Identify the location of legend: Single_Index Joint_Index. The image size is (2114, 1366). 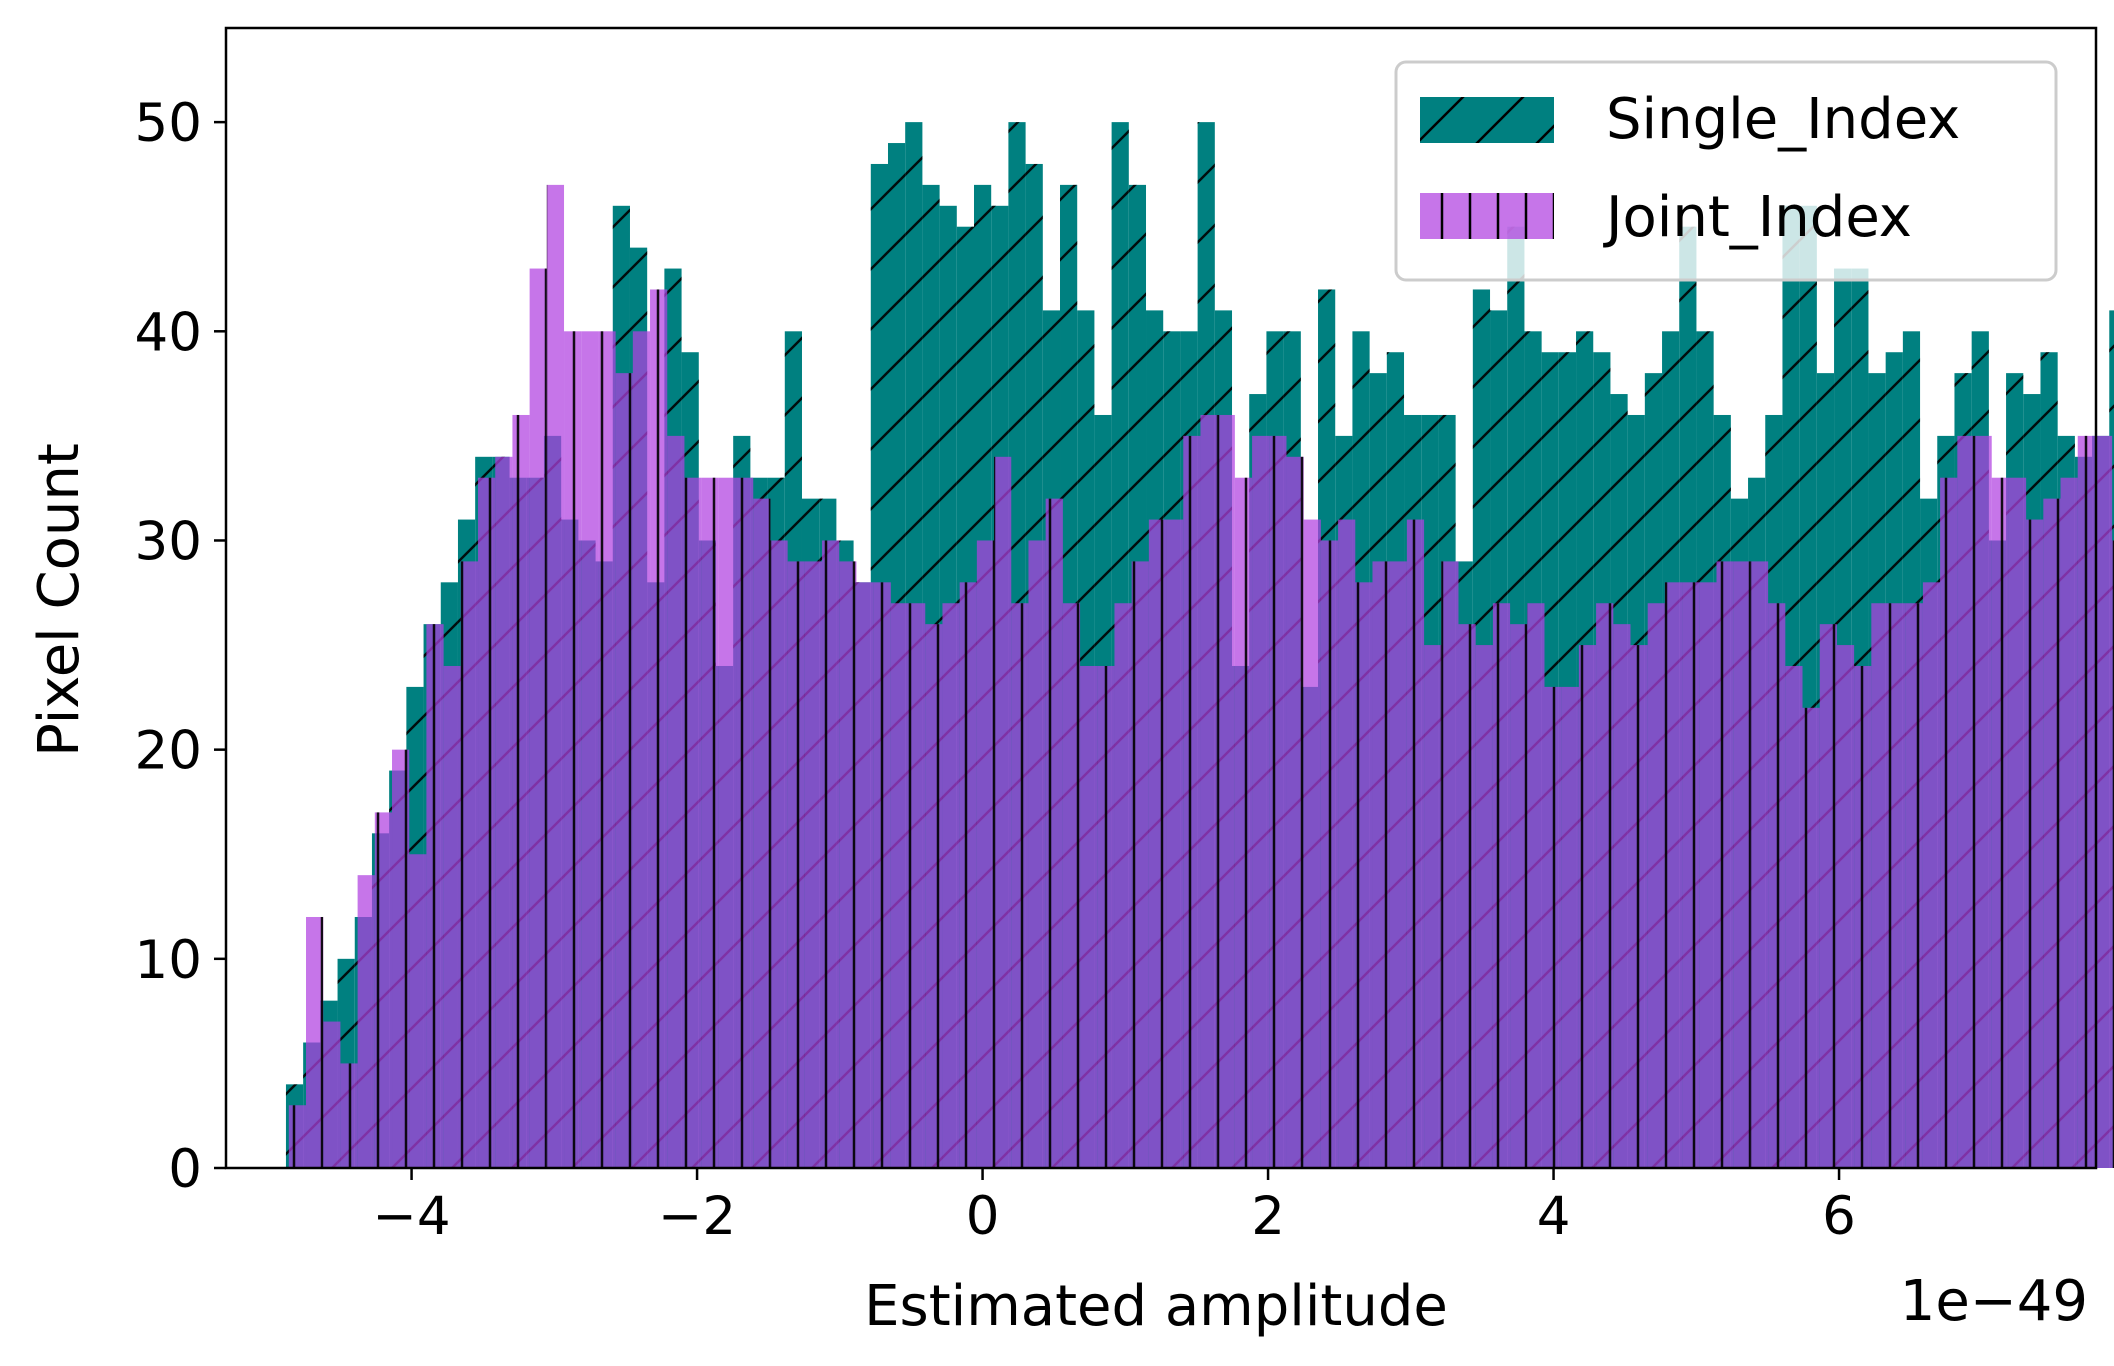
(1726, 171).